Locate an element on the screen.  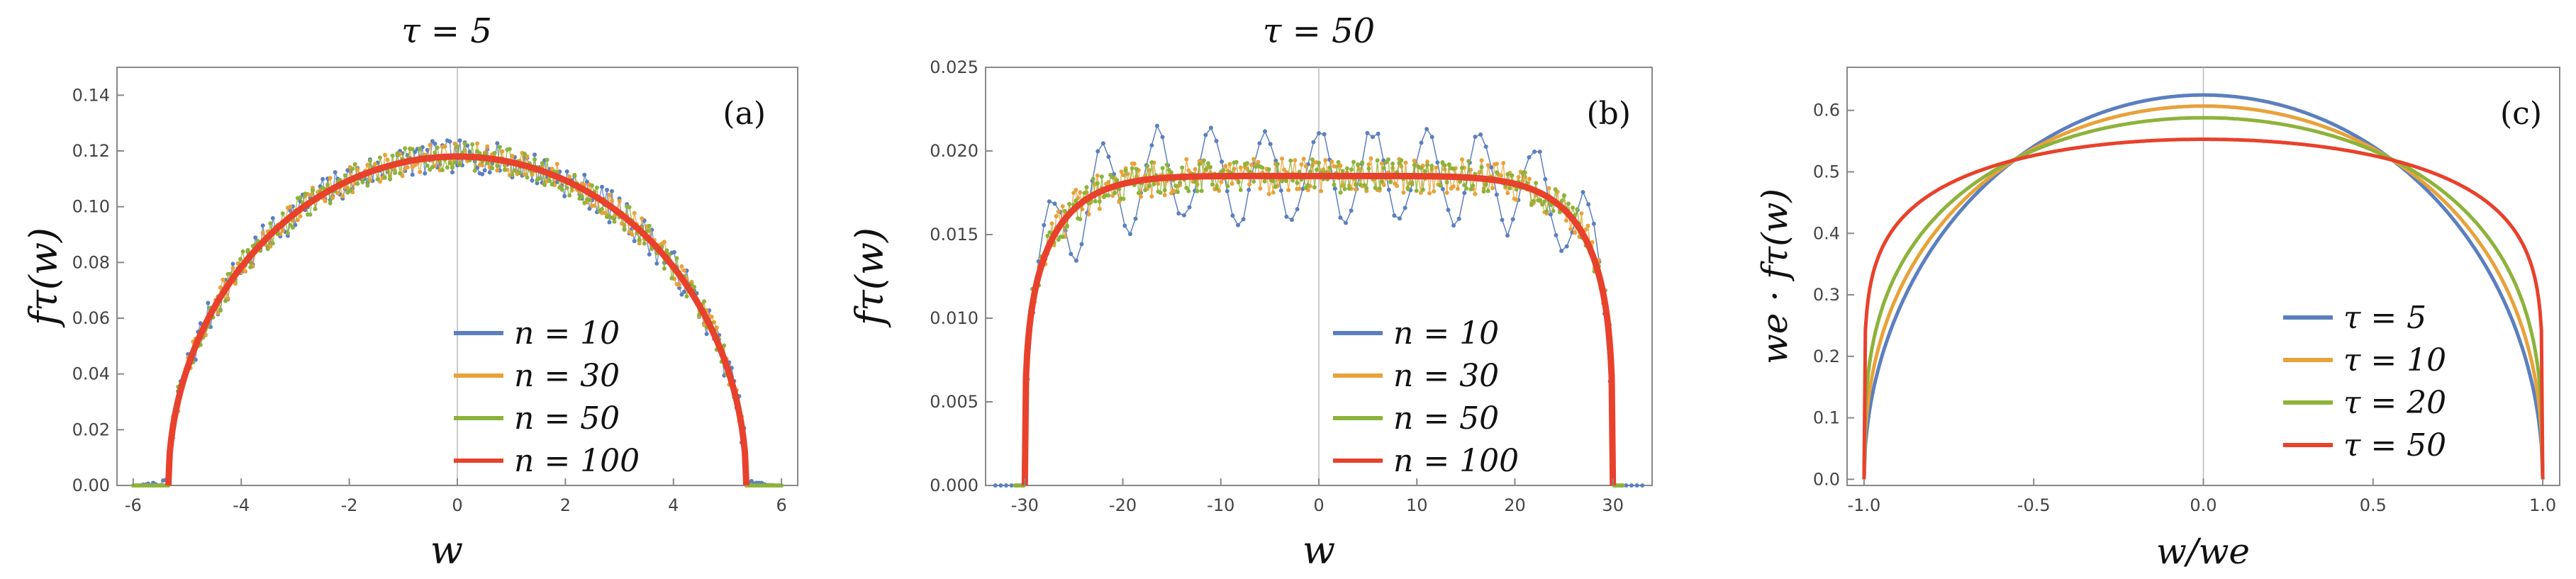
series-a-3-curve is located at coordinates (458, 319).